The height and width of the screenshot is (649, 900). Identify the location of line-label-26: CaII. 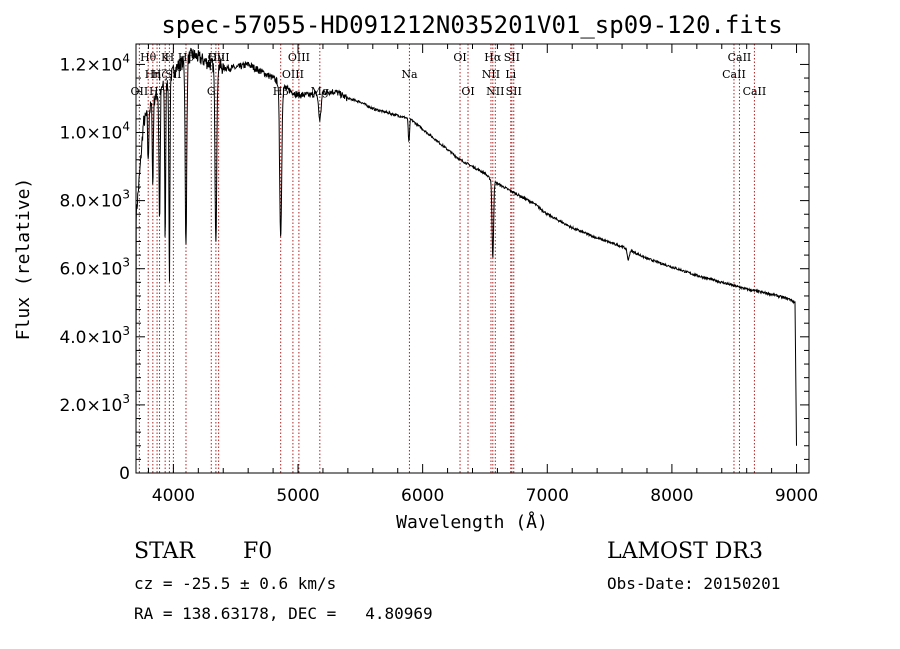
(740, 57).